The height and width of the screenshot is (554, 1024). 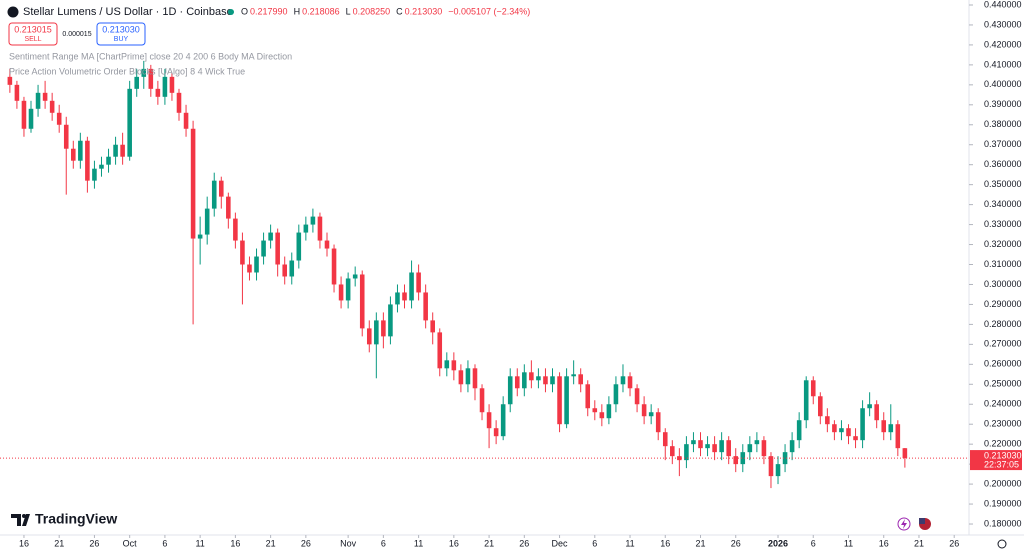 I want to click on x-tick-label: 2026, so click(x=778, y=543).